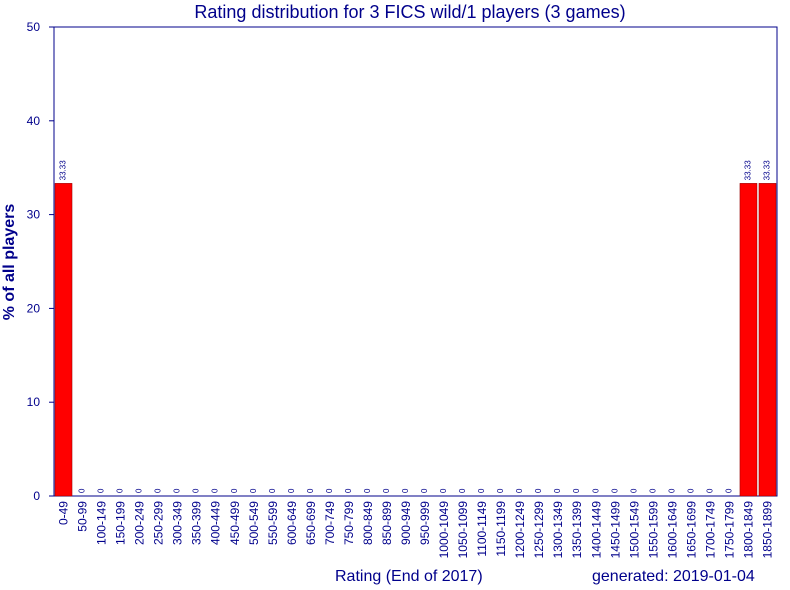  Describe the element at coordinates (615, 530) in the screenshot. I see `x-tick-label: 1450-1499` at that location.